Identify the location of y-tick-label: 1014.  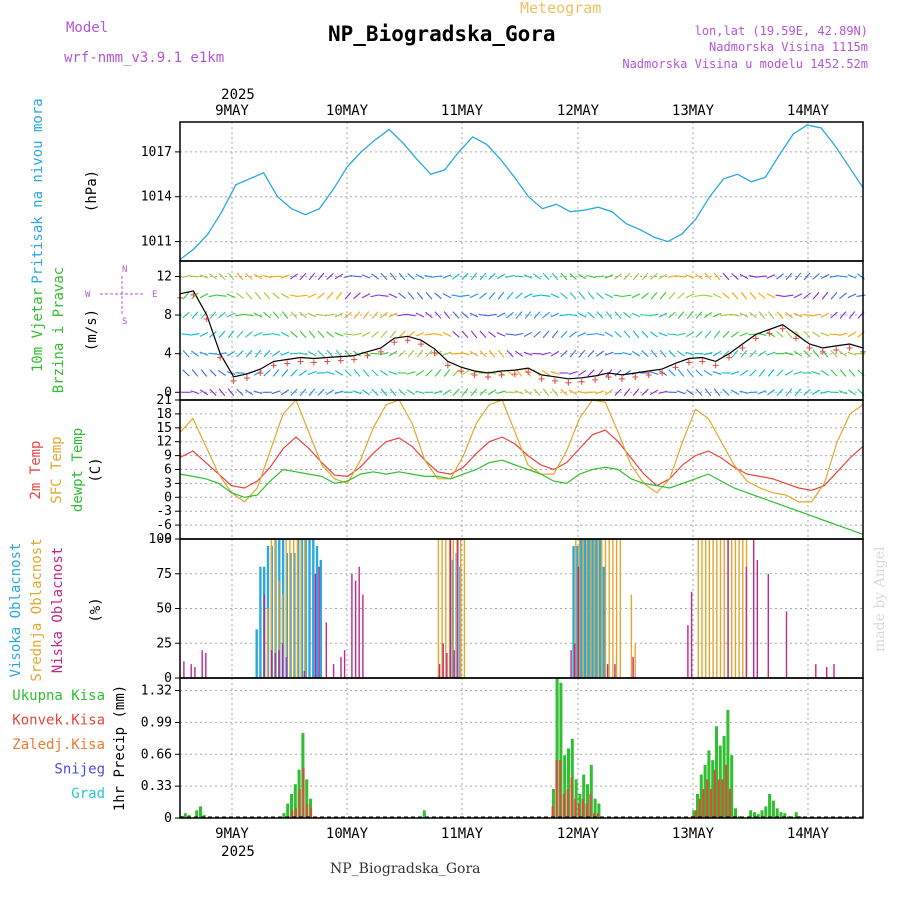
(156, 197).